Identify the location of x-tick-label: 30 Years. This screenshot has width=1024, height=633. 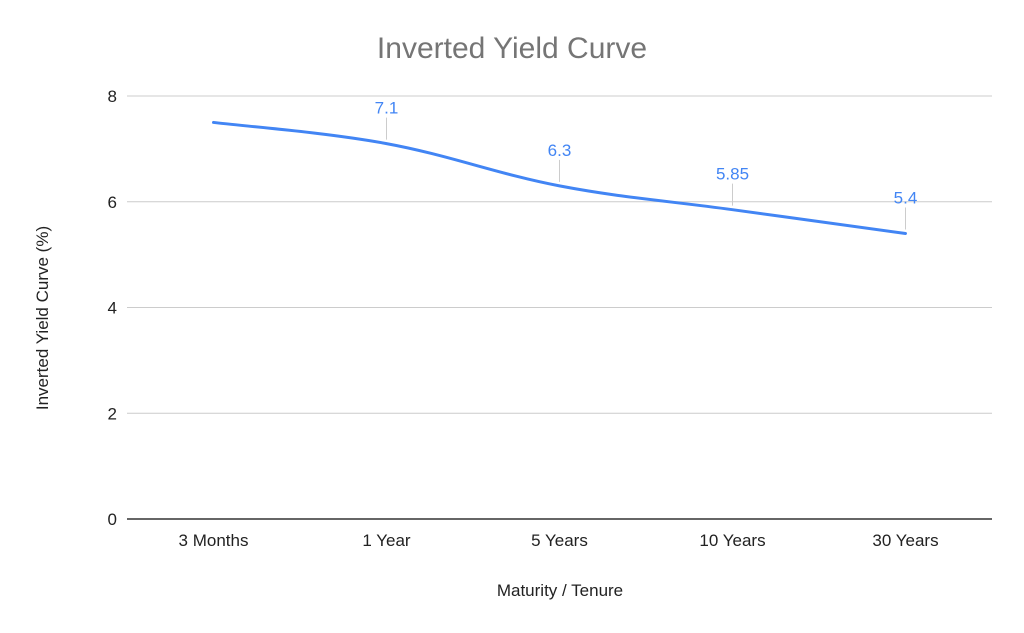
(905, 540).